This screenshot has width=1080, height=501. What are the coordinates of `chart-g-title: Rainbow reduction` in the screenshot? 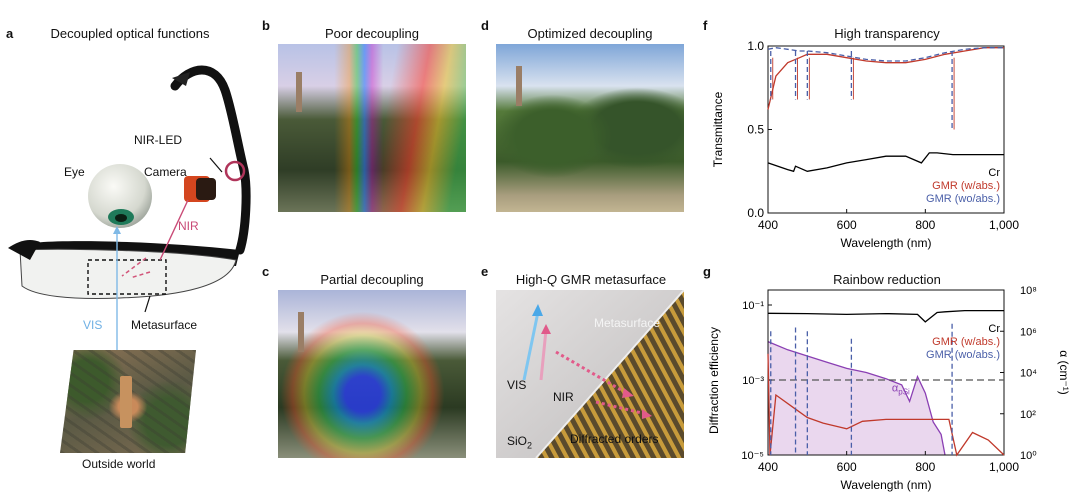 It's located at (887, 279).